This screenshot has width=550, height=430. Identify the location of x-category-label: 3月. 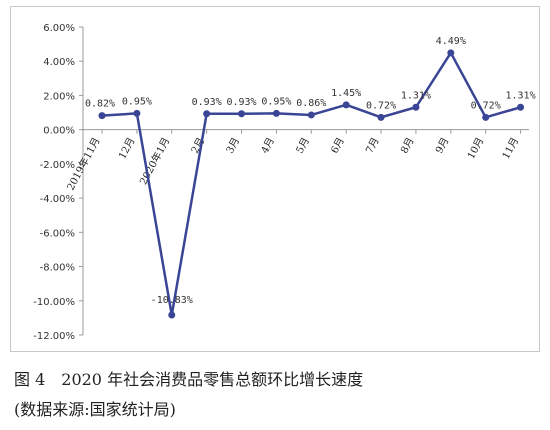
(233, 145).